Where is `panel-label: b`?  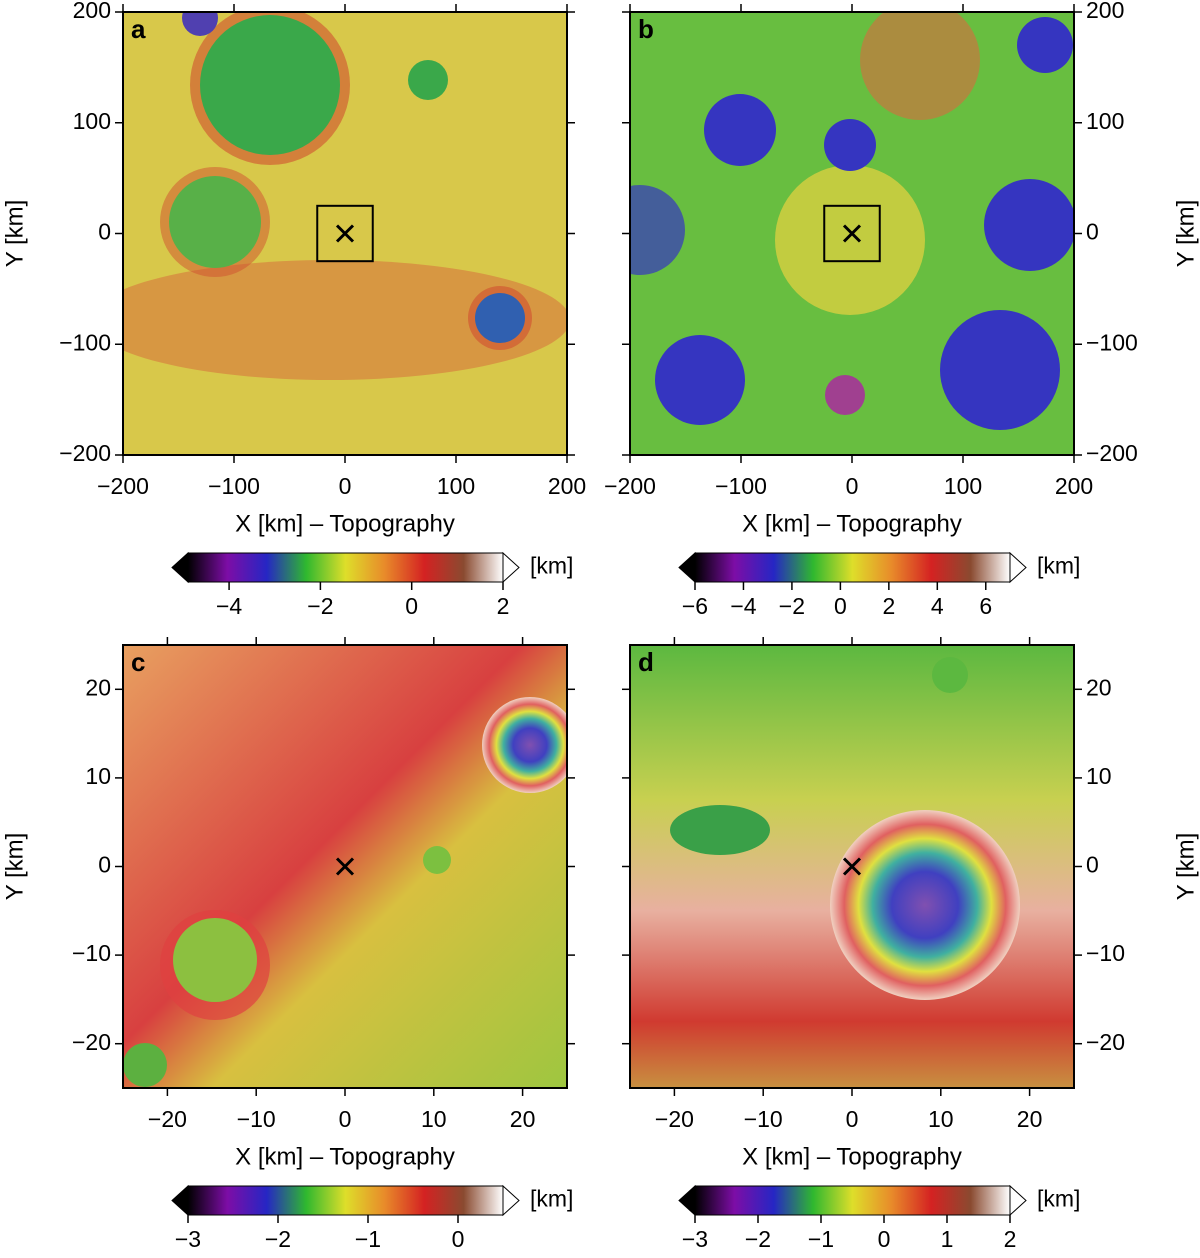
panel-label: b is located at coordinates (646, 29).